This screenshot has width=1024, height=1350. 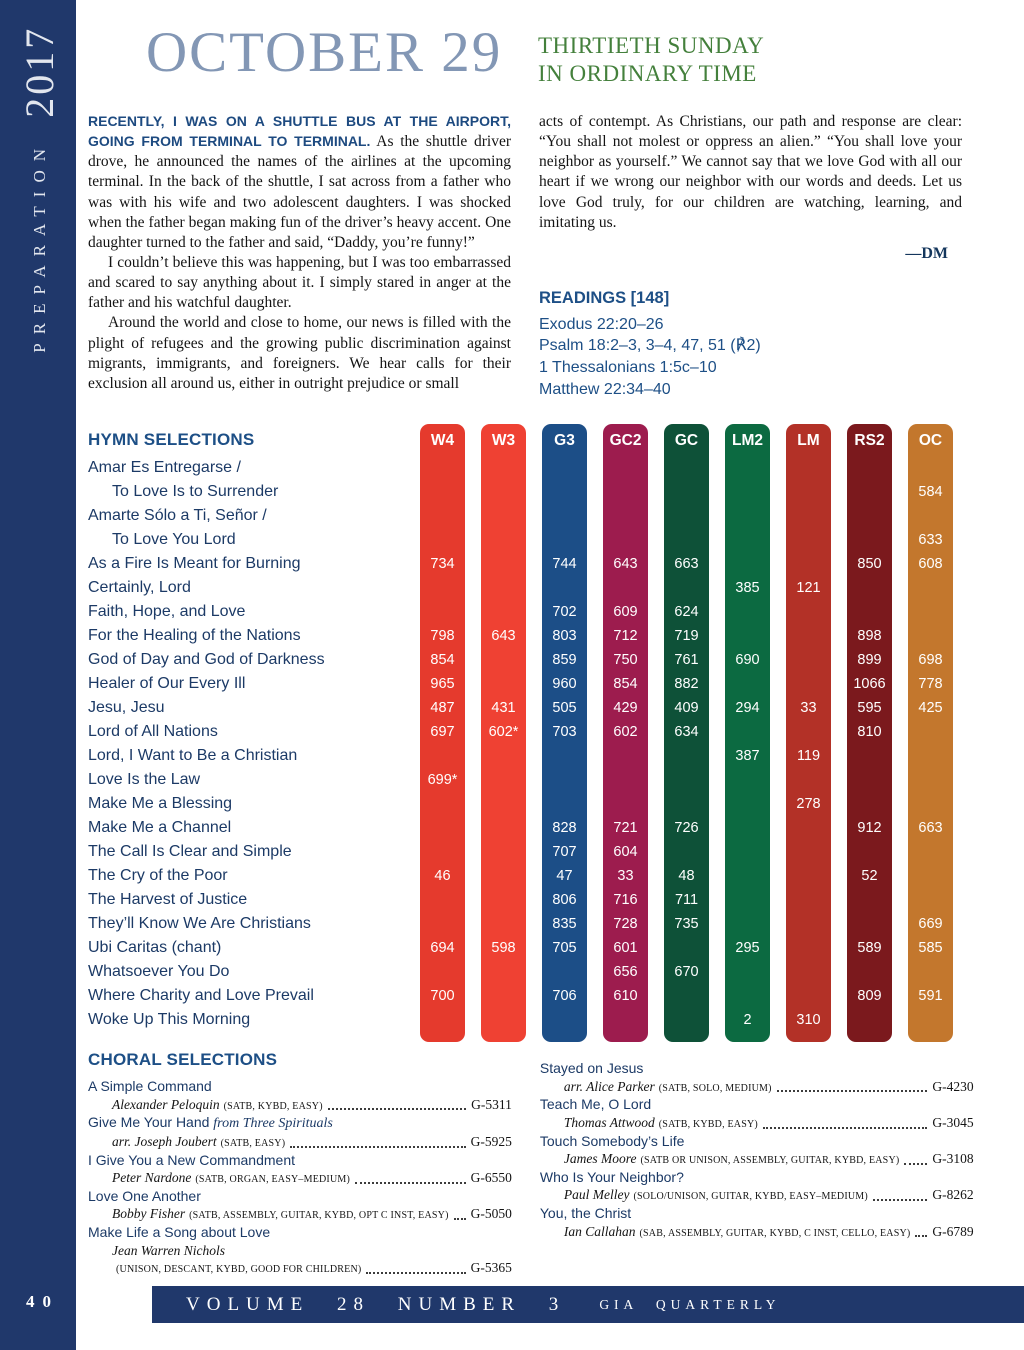 I want to click on choral-credit: Jean Warren Nichols, so click(x=300, y=1250).